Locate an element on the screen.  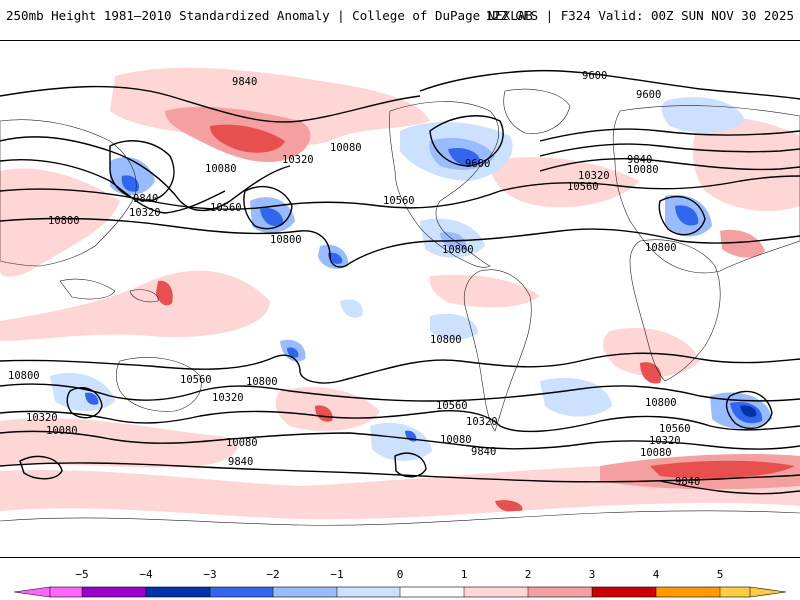
africa-outline is located at coordinates (675, 310).